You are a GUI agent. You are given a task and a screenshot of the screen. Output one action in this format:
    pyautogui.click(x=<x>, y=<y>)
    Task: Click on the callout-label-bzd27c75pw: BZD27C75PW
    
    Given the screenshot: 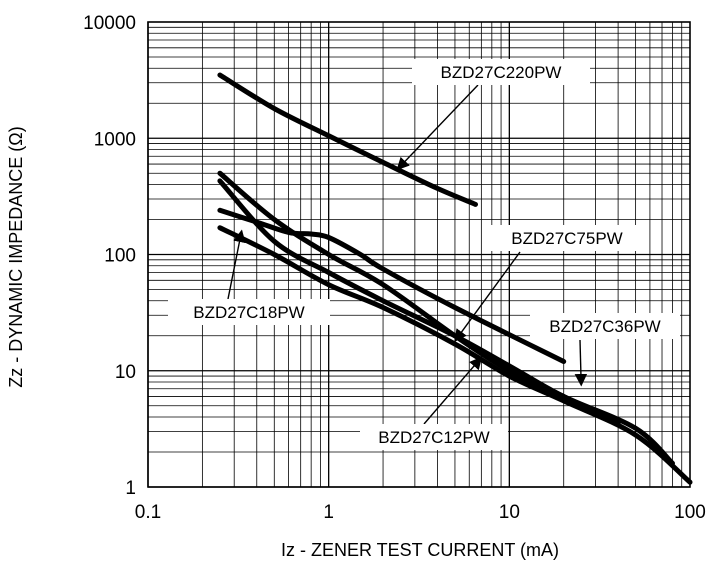 What is the action you would take?
    pyautogui.click(x=566, y=238)
    